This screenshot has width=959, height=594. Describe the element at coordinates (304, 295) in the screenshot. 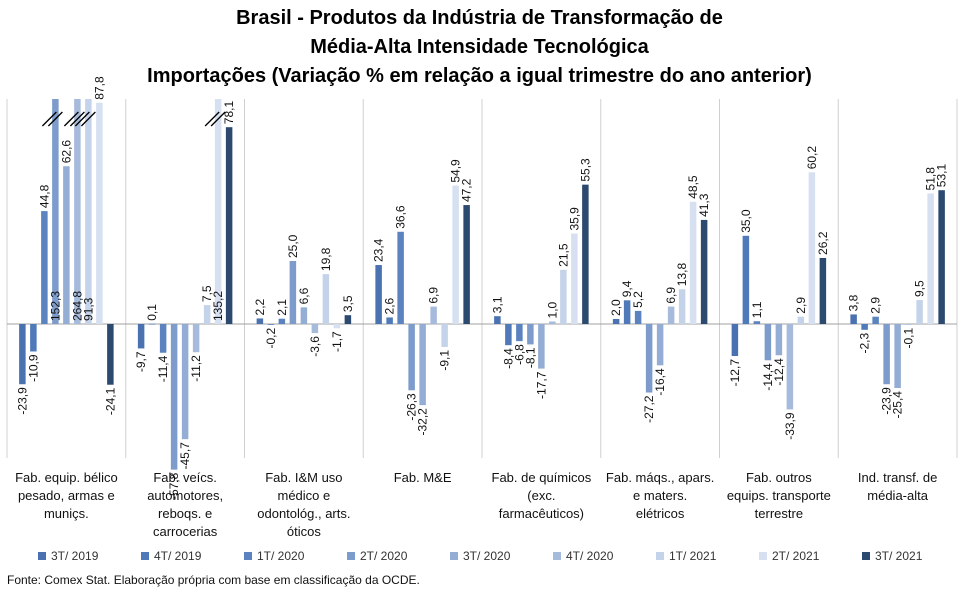

I see `data-label: 6,6` at that location.